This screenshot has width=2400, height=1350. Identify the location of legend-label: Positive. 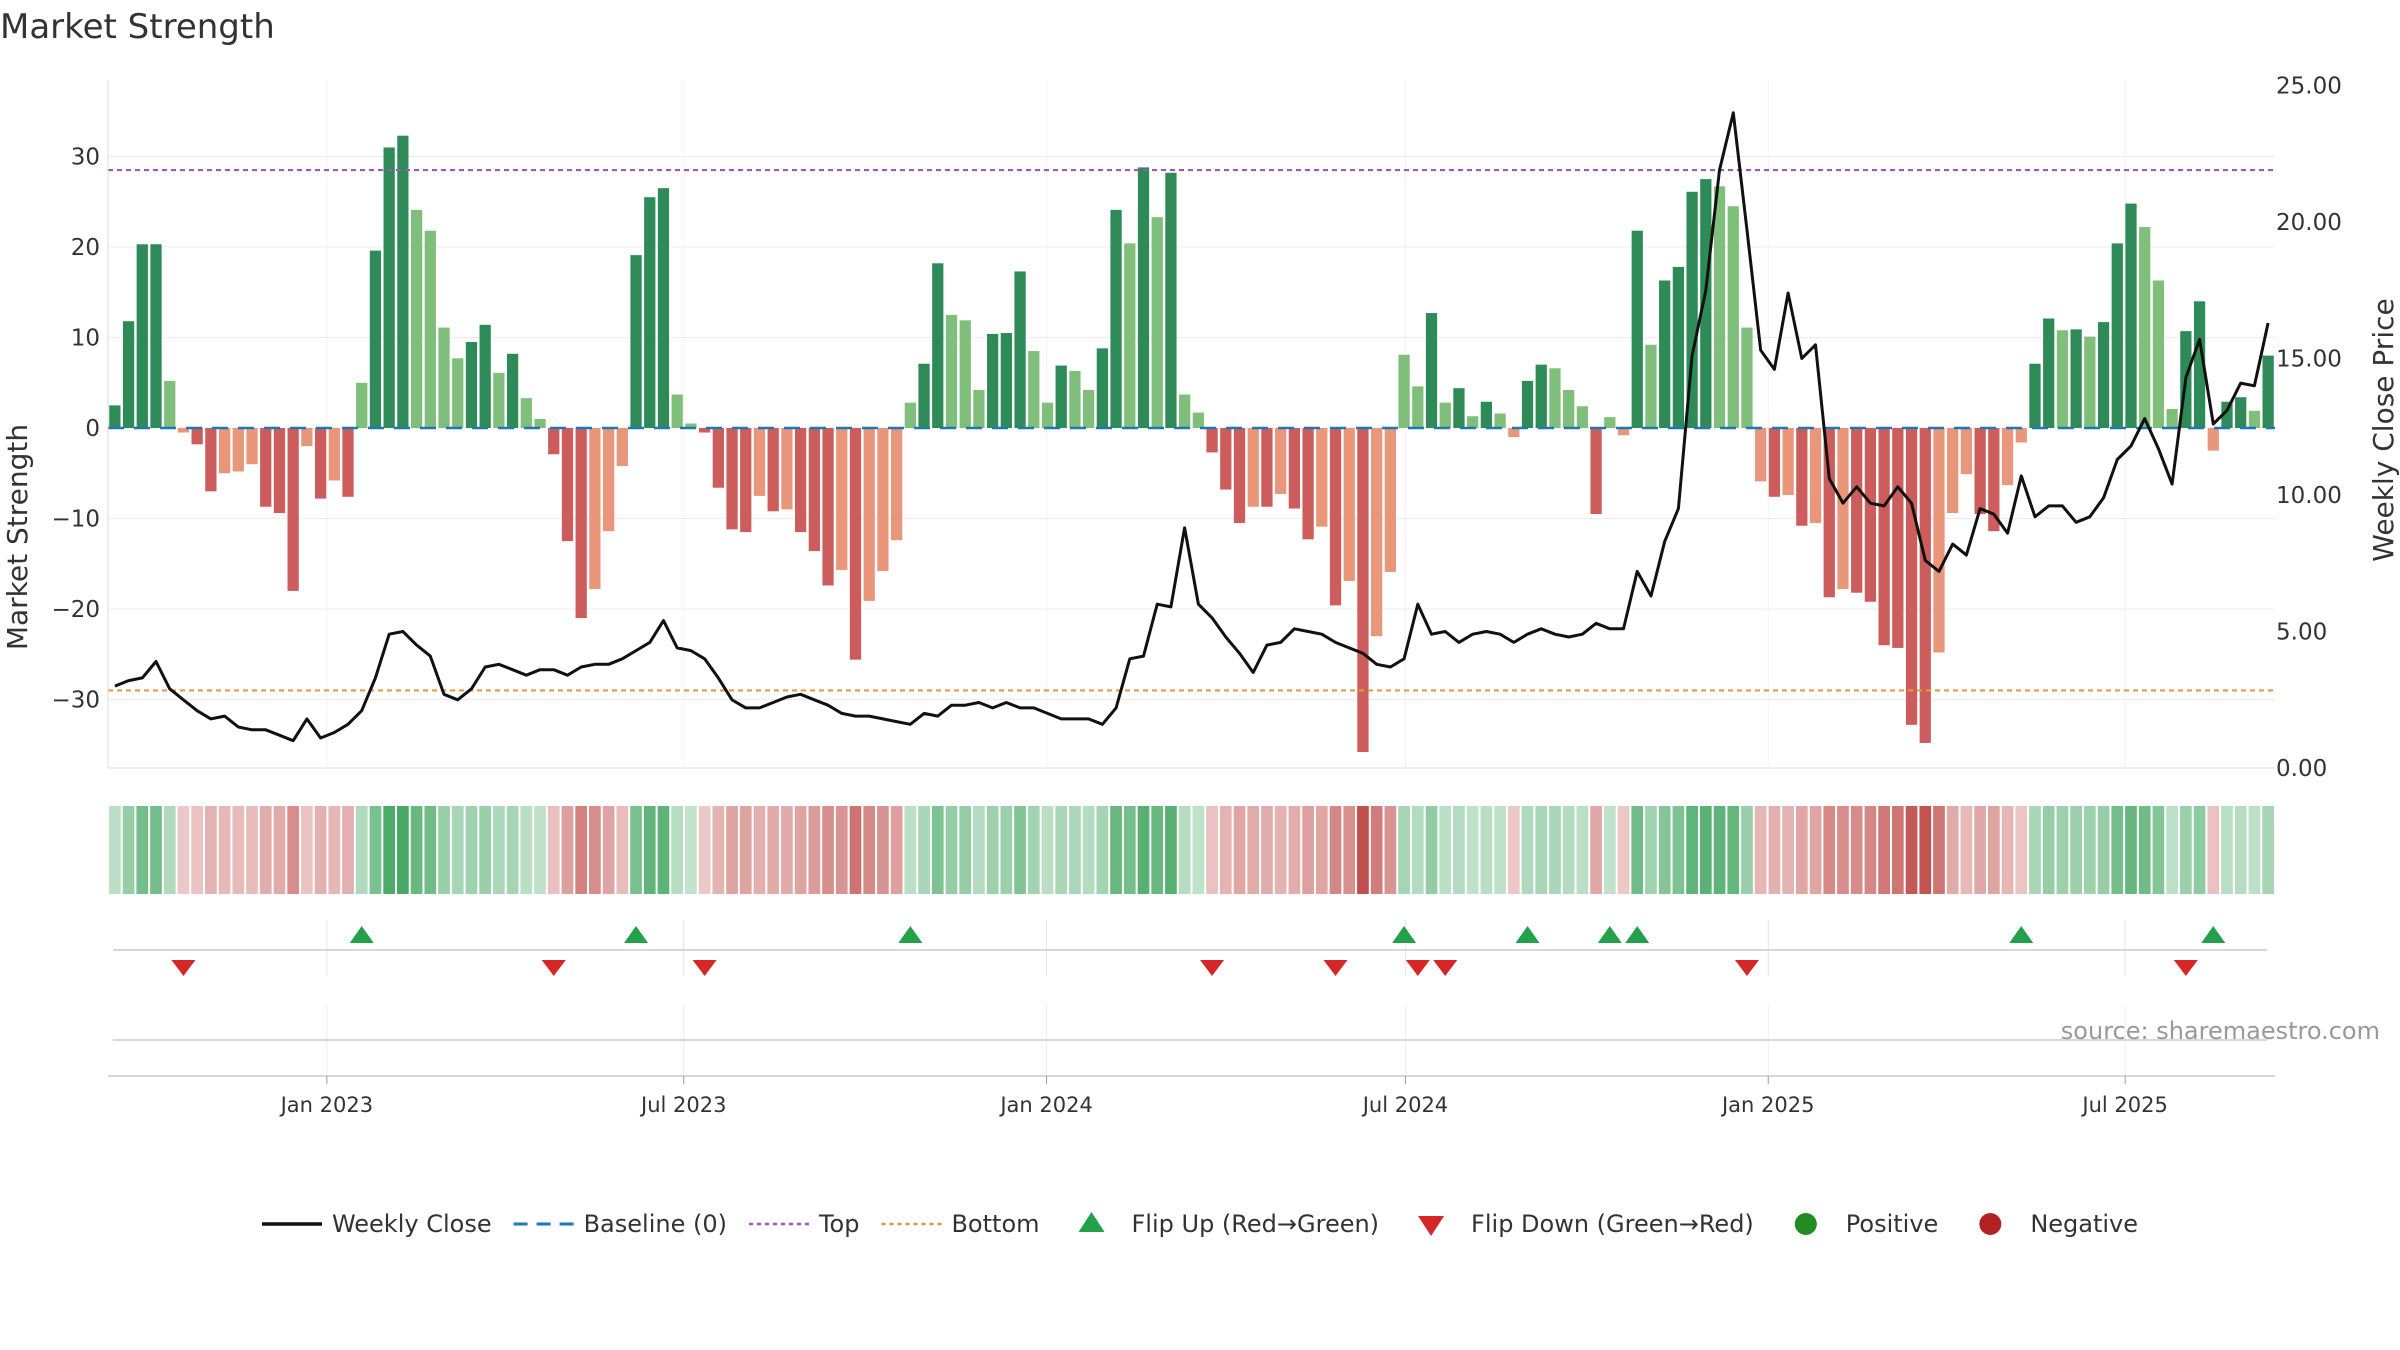
(1892, 1224).